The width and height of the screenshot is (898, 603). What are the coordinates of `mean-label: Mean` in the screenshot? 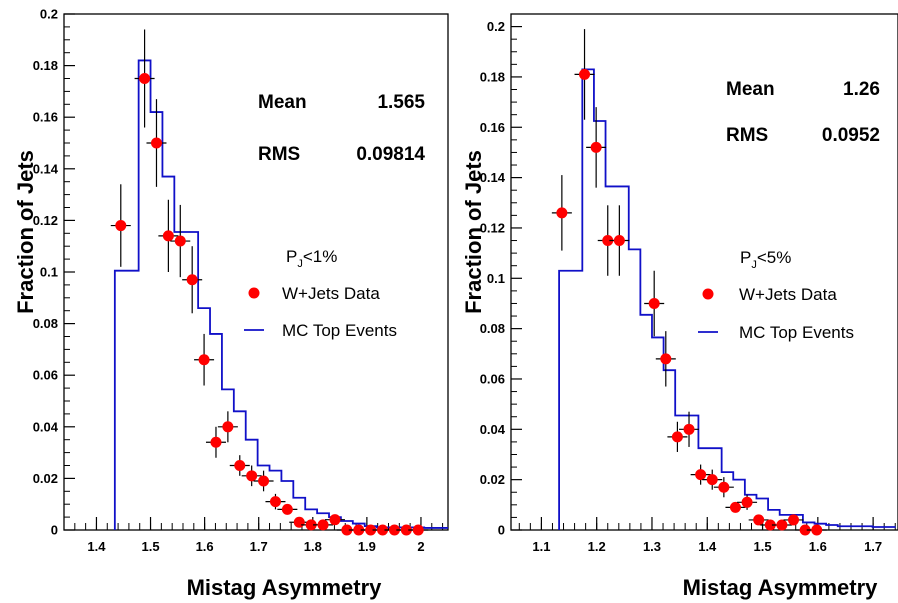 It's located at (282, 102).